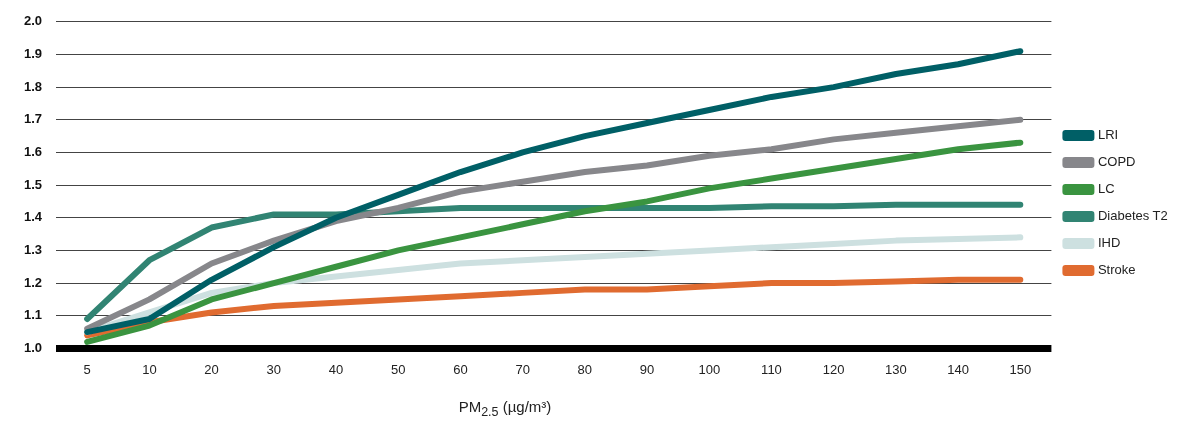 The width and height of the screenshot is (1188, 425). I want to click on x-tick-label: 30, so click(274, 369).